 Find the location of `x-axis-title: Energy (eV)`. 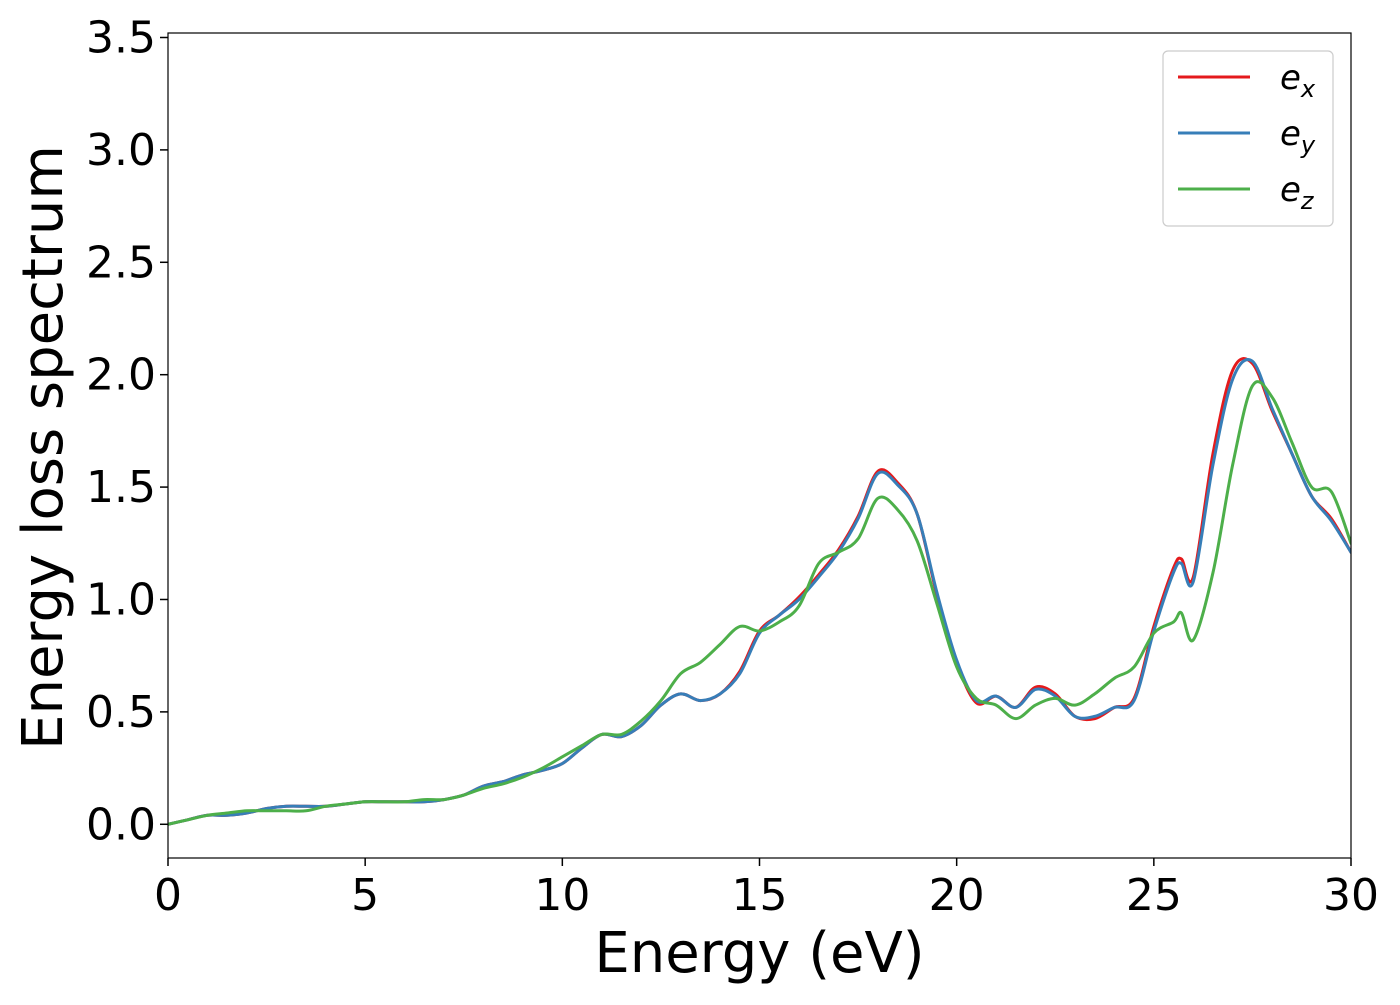

x-axis-title: Energy (eV) is located at coordinates (759, 953).